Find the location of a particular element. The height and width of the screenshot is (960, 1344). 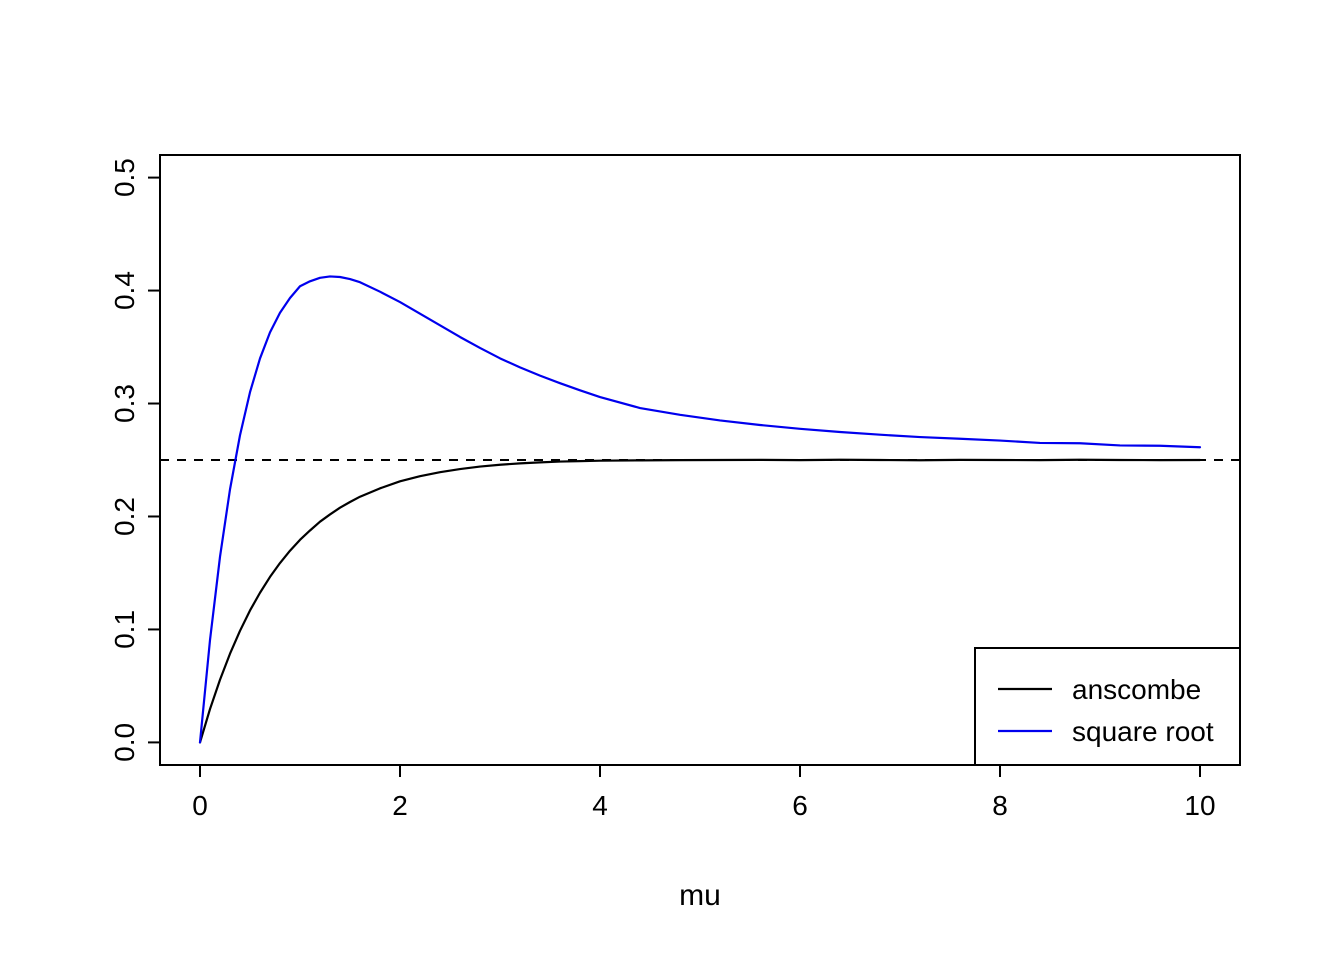

x-tick-label: 2 is located at coordinates (400, 805).